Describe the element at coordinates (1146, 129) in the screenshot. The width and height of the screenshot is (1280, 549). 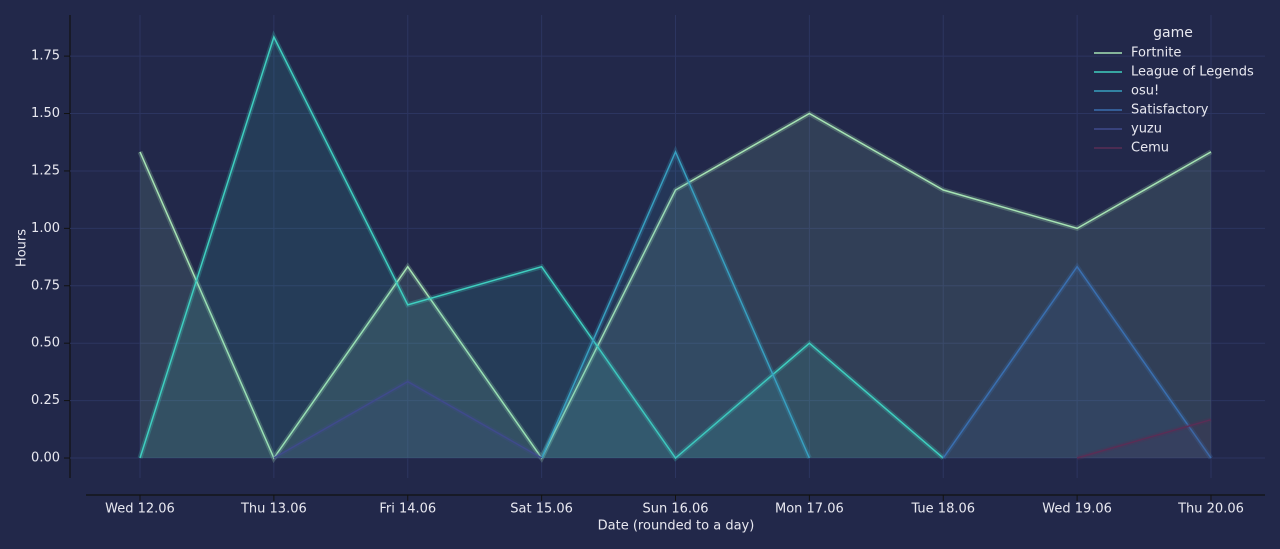
I see `legend-label: yuzu` at that location.